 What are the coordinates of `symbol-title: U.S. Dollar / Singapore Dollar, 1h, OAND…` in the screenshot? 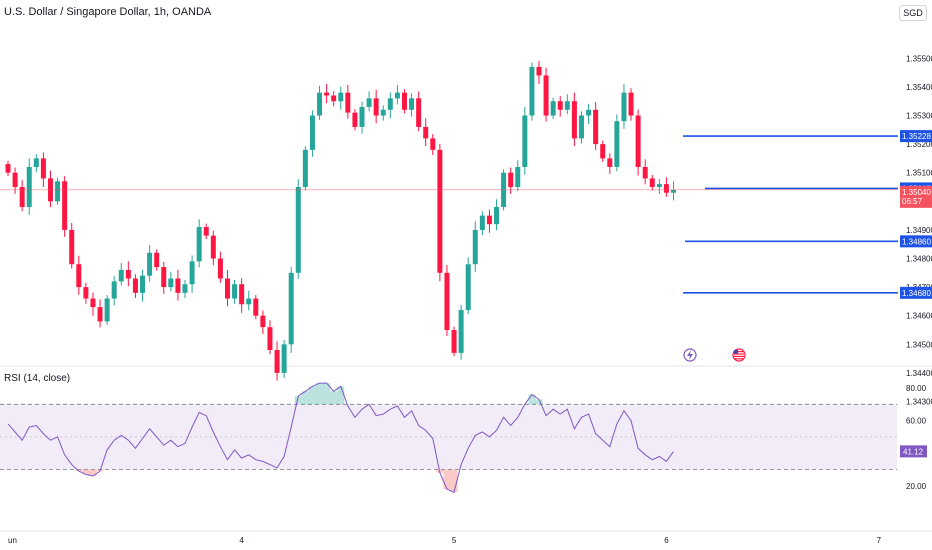 It's located at (108, 12).